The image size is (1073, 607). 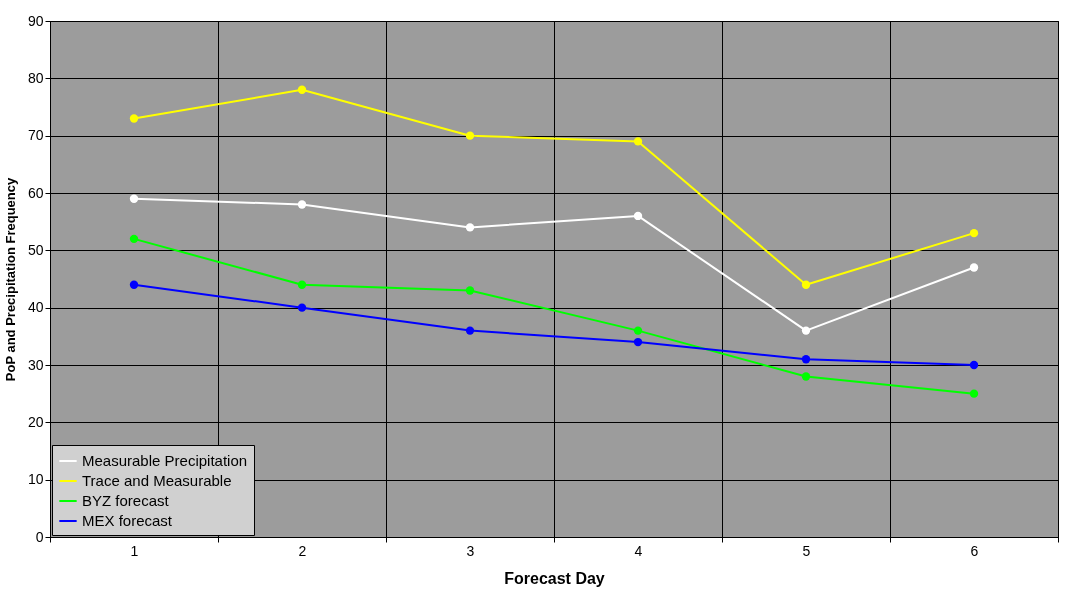 I want to click on legend-label: MEX forecast, so click(x=127, y=520).